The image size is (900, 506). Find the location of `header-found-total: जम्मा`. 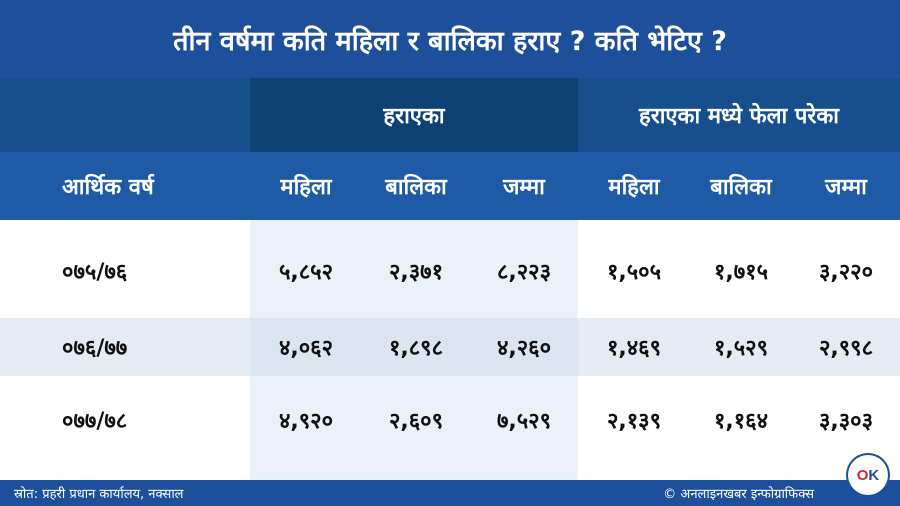

header-found-total: जम्मा is located at coordinates (846, 187).